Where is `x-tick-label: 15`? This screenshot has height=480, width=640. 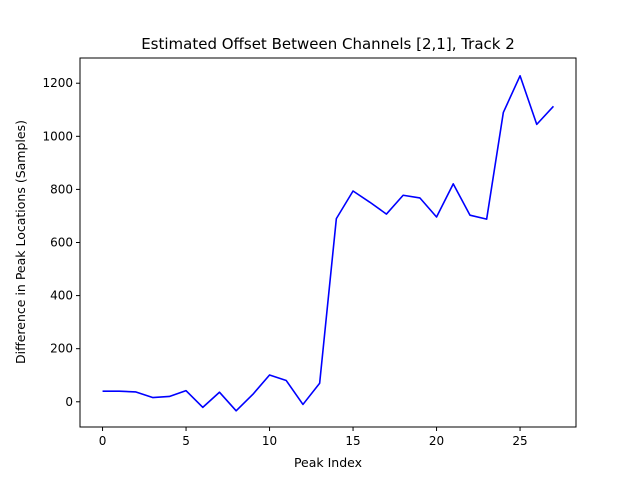 x-tick-label: 15 is located at coordinates (352, 441).